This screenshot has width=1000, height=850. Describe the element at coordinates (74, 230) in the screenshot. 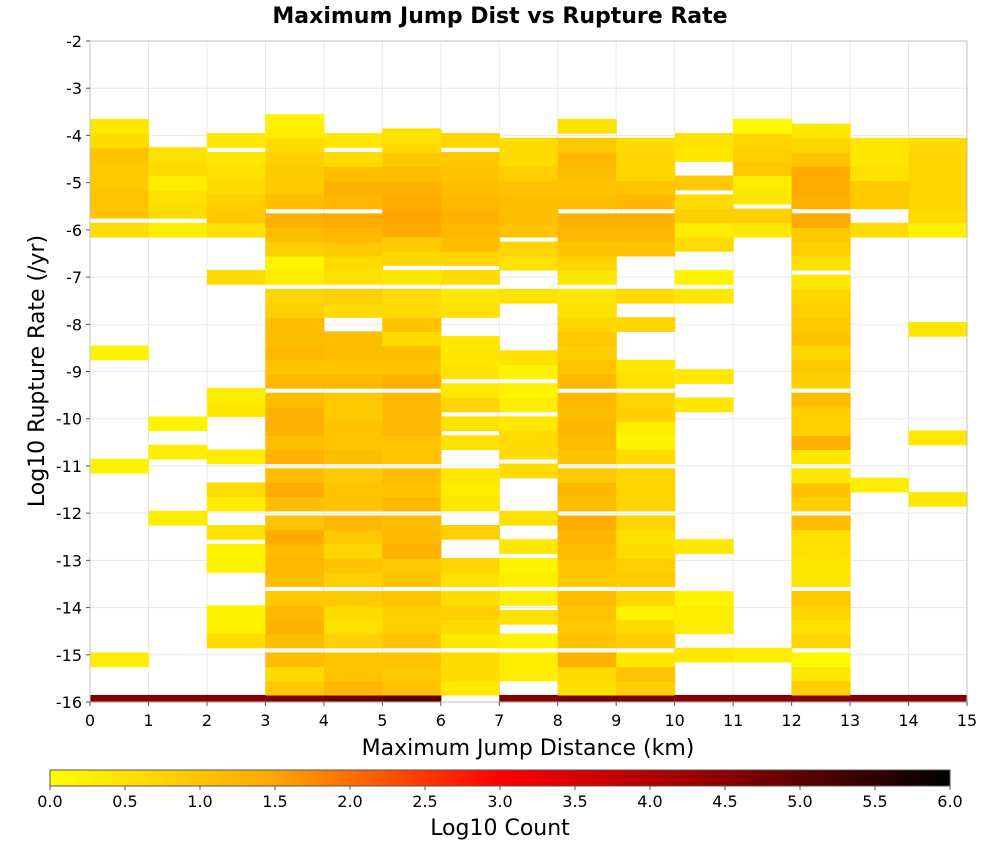

I see `y-tick-label: -6` at that location.